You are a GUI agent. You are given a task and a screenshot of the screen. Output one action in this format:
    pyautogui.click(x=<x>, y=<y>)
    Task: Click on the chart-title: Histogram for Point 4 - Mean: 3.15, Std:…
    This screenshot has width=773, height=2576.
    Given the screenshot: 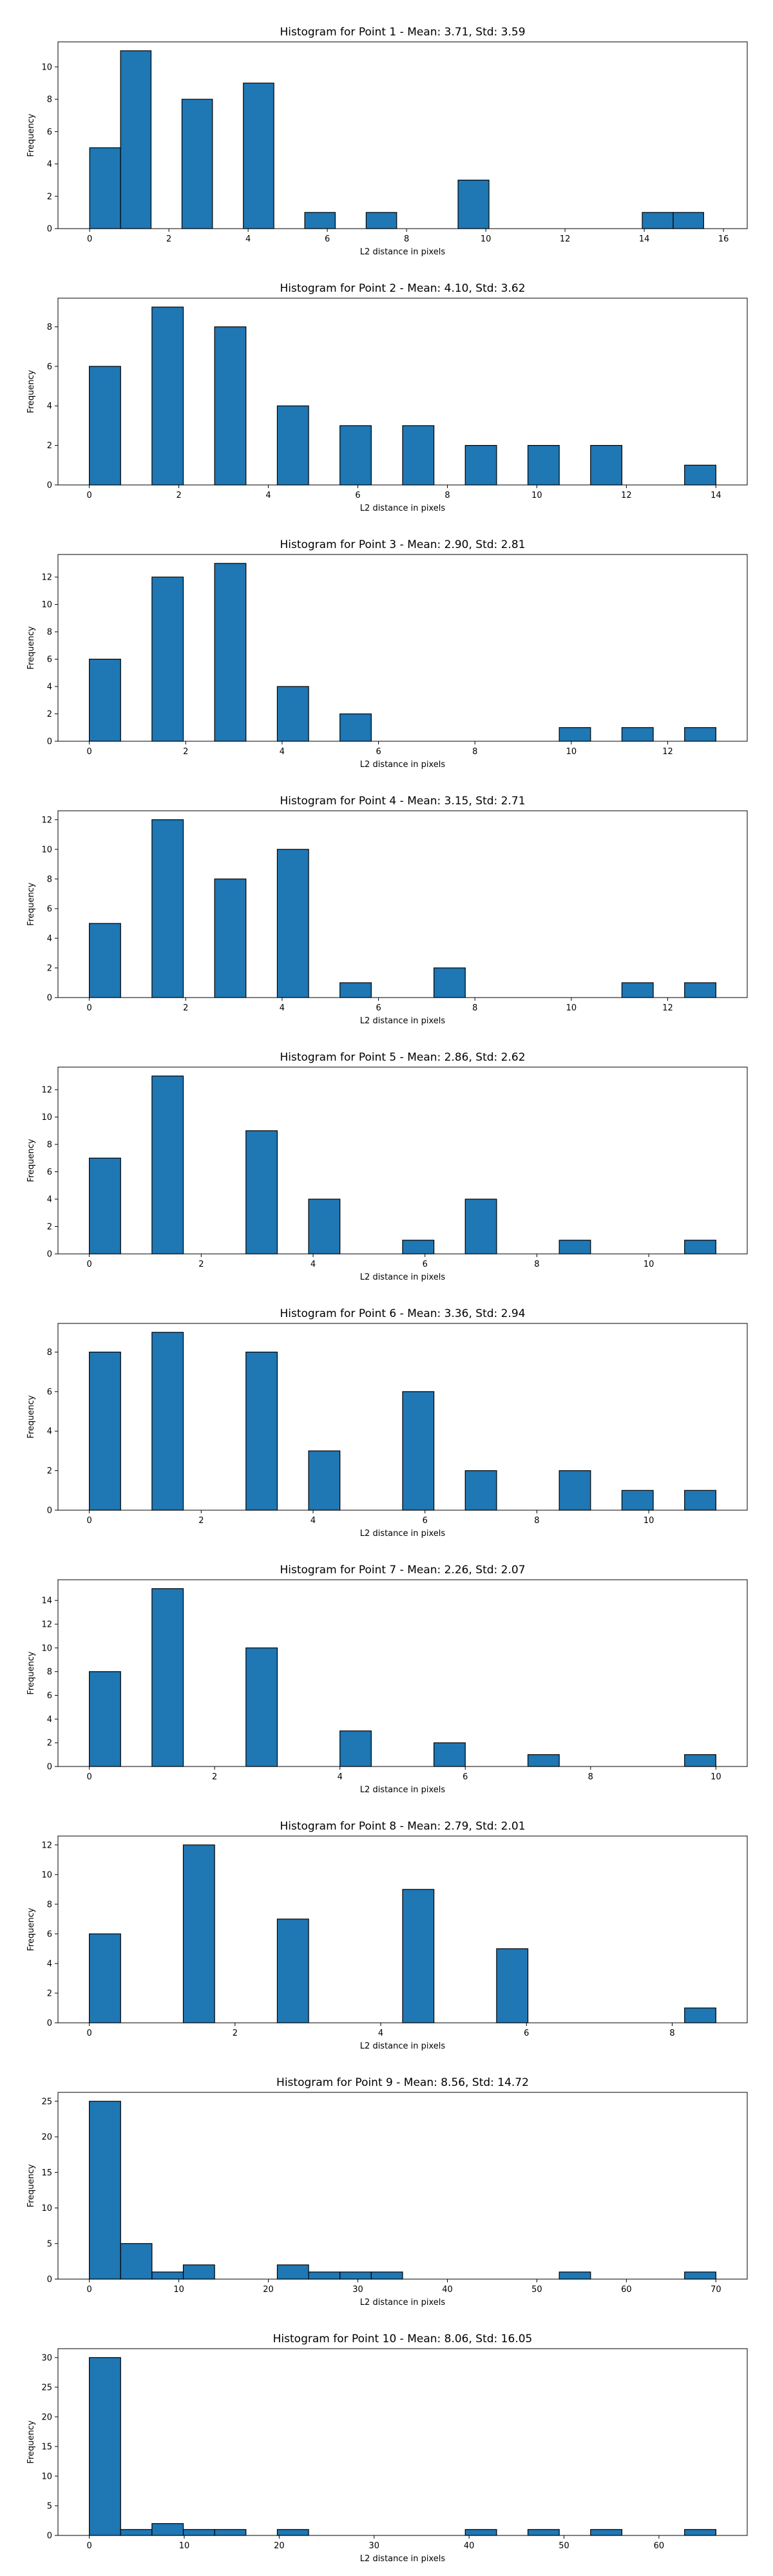 What is the action you would take?
    pyautogui.click(x=402, y=802)
    